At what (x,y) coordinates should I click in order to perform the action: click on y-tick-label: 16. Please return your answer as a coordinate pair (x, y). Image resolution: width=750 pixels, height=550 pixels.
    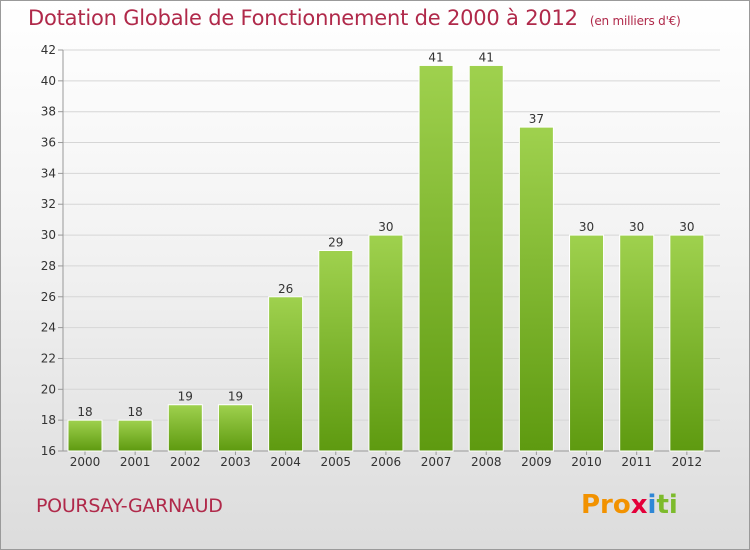
    Looking at the image, I should click on (48, 451).